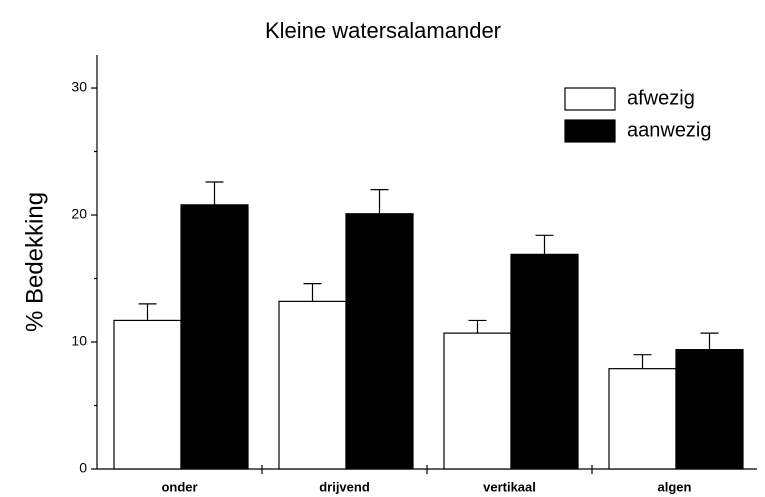  I want to click on legend-label: aanwezig, so click(669, 130).